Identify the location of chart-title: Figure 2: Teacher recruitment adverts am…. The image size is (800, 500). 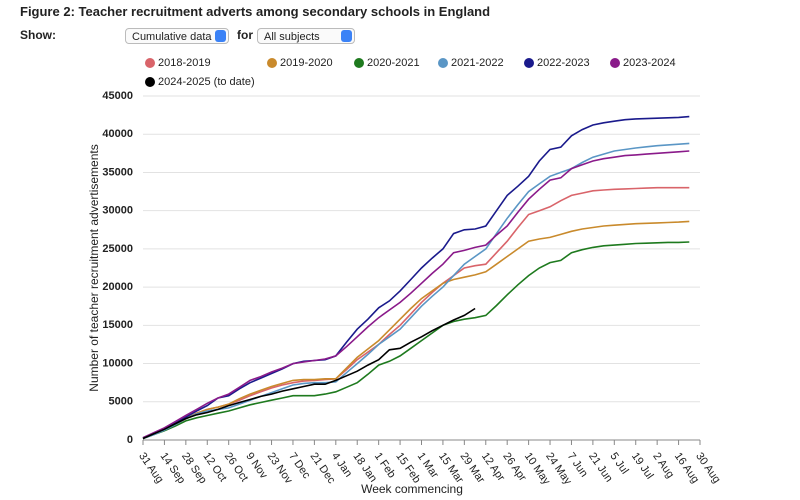
(255, 11).